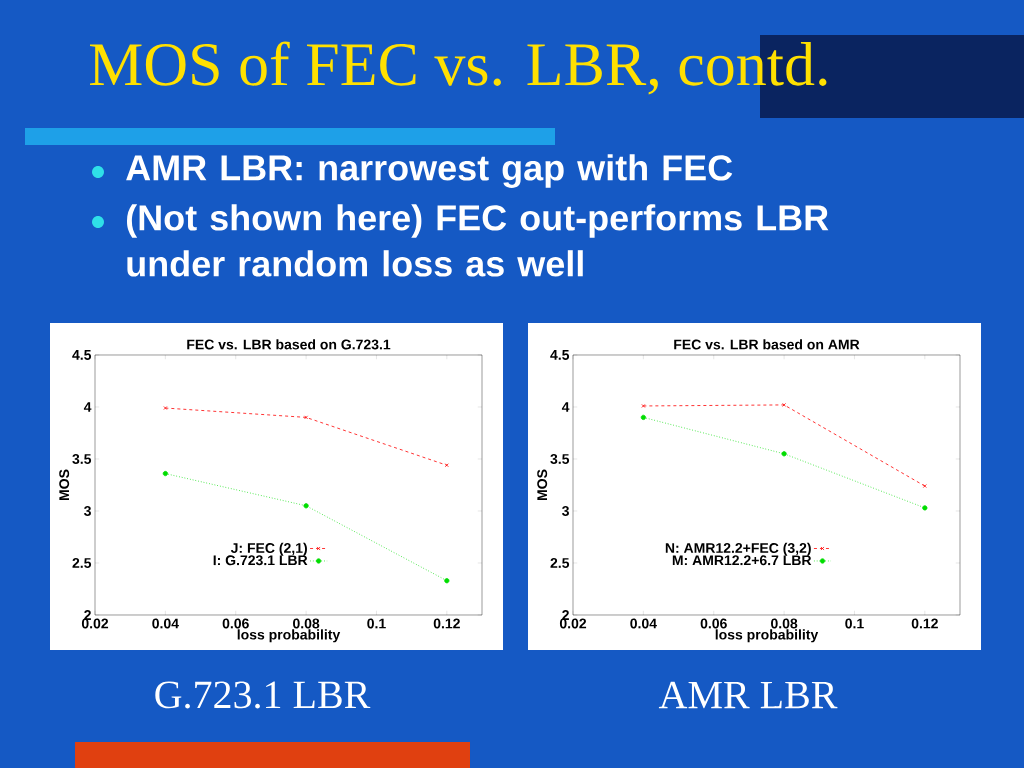  Describe the element at coordinates (268, 549) in the screenshot. I see `legend-label: J: FEC (2,1)` at that location.